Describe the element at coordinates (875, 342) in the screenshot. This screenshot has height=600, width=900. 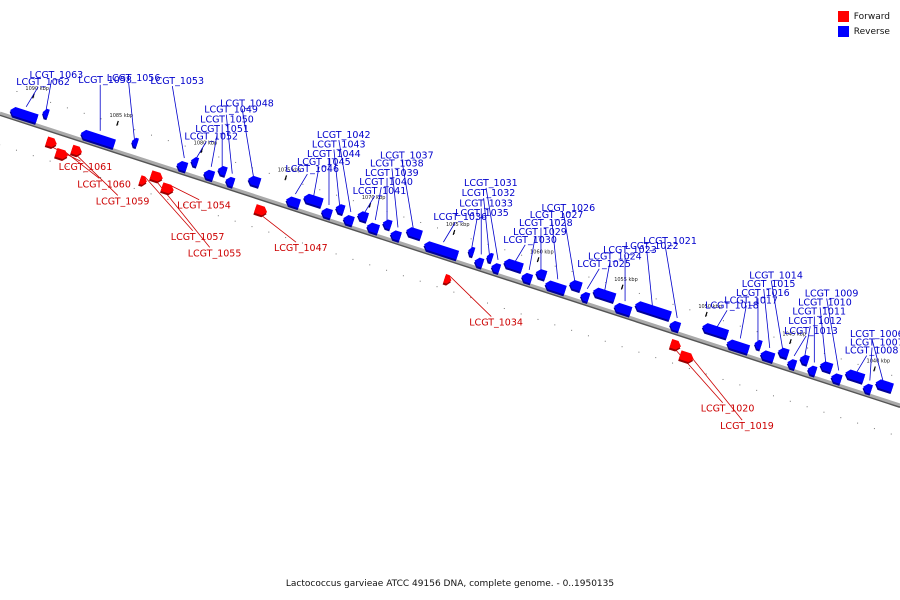
I see `label-LCGT_1007: LCGT_1007` at that location.